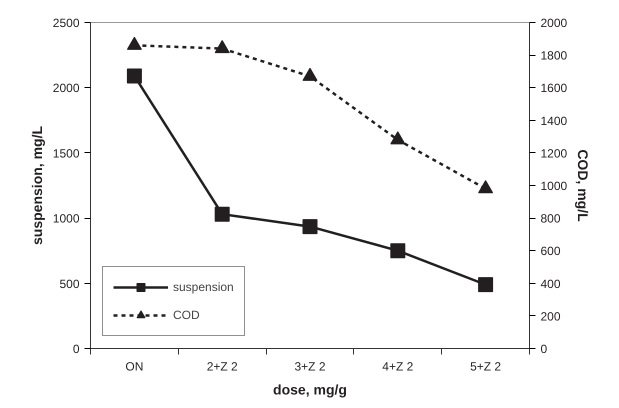 This screenshot has width=619, height=408. Describe the element at coordinates (66, 23) in the screenshot. I see `y-tick-label: 2500` at that location.